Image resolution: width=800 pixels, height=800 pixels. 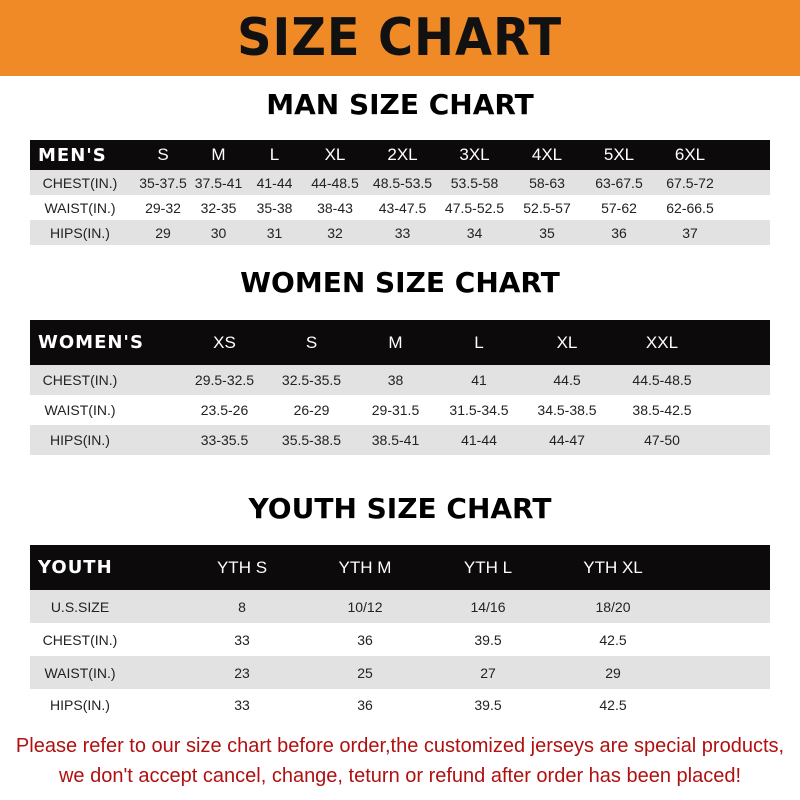 What do you see at coordinates (91, 342) in the screenshot?
I see `table-label: WOMEN'S` at bounding box center [91, 342].